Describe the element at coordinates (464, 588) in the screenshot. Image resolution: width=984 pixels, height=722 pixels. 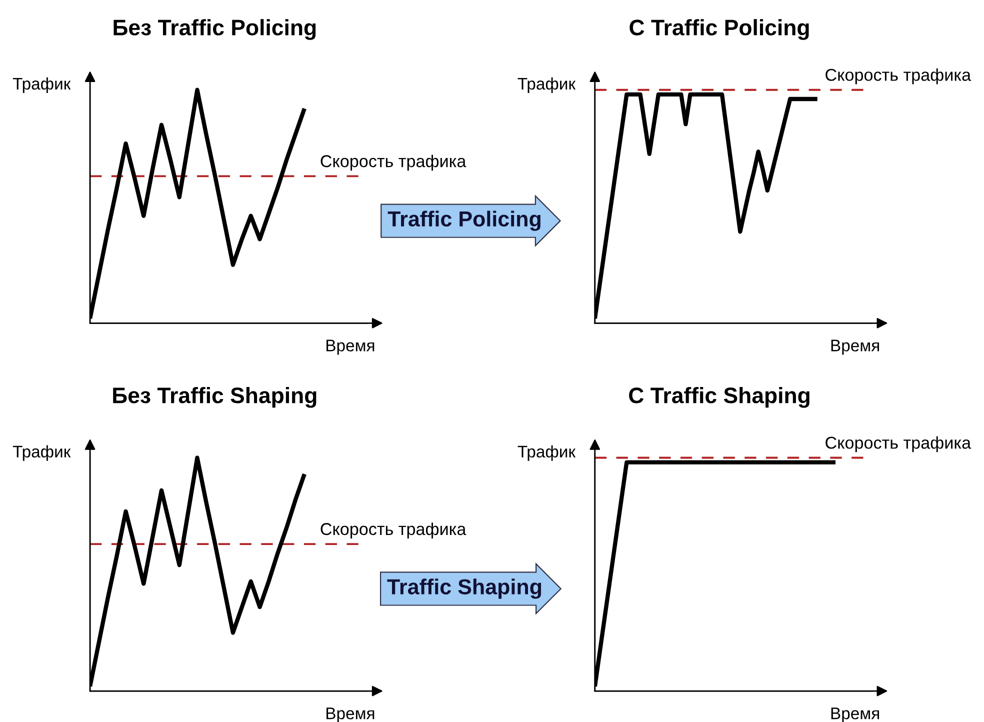
I see `text: Traffic Shaping` at that location.